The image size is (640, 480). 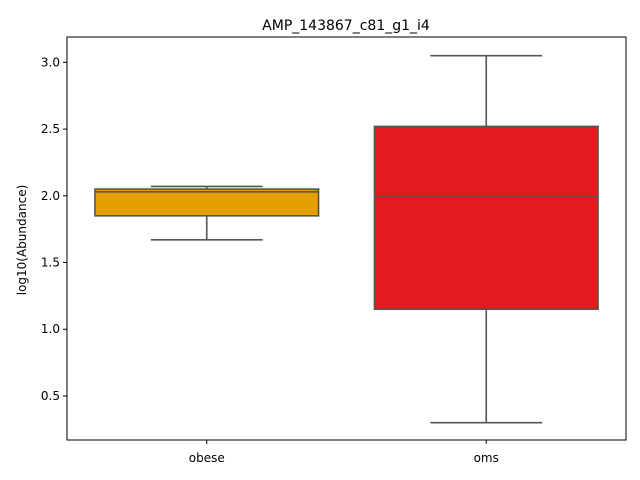 What do you see at coordinates (50, 62) in the screenshot?
I see `y-tick-label: 3.0` at bounding box center [50, 62].